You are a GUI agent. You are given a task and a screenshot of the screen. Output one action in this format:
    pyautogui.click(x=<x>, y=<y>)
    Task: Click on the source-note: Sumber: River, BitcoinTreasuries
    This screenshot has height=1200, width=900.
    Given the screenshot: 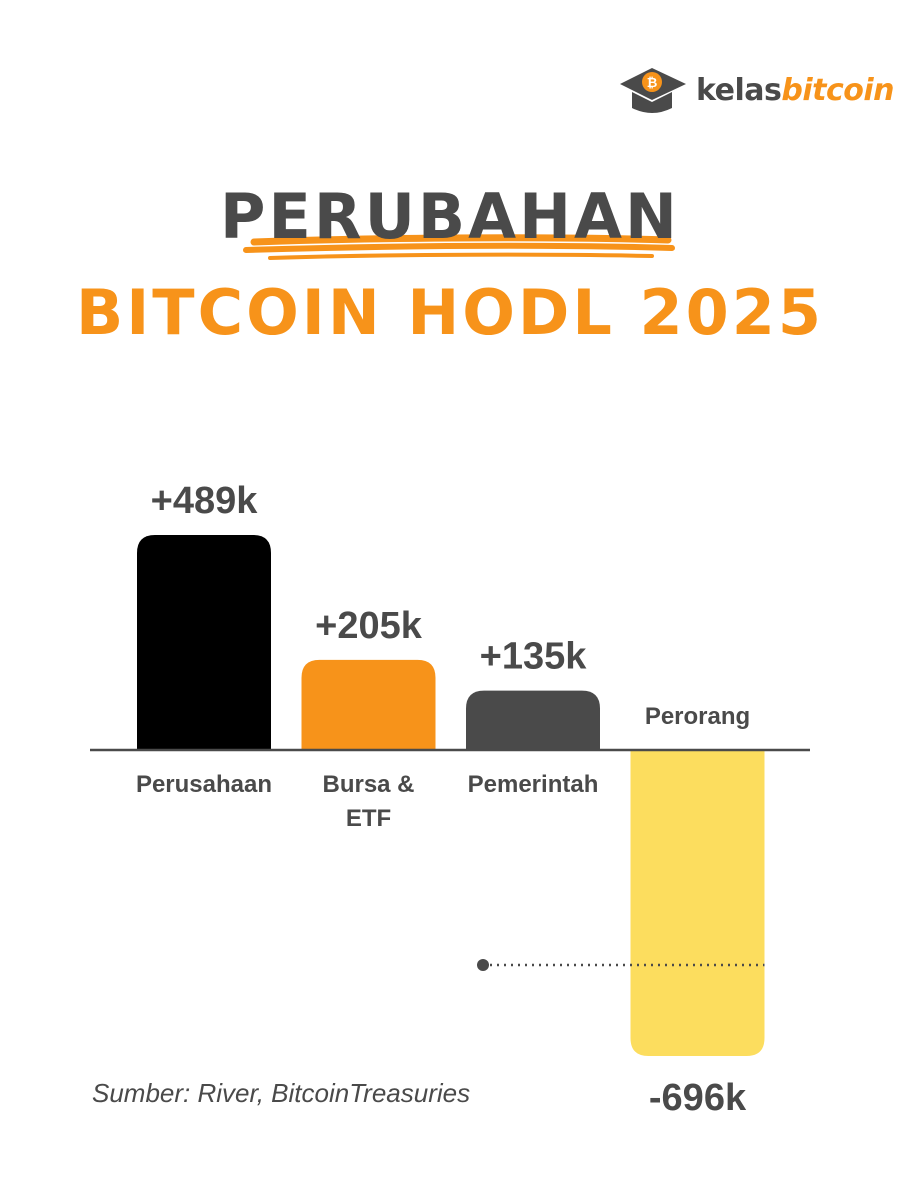 What is the action you would take?
    pyautogui.click(x=281, y=1093)
    